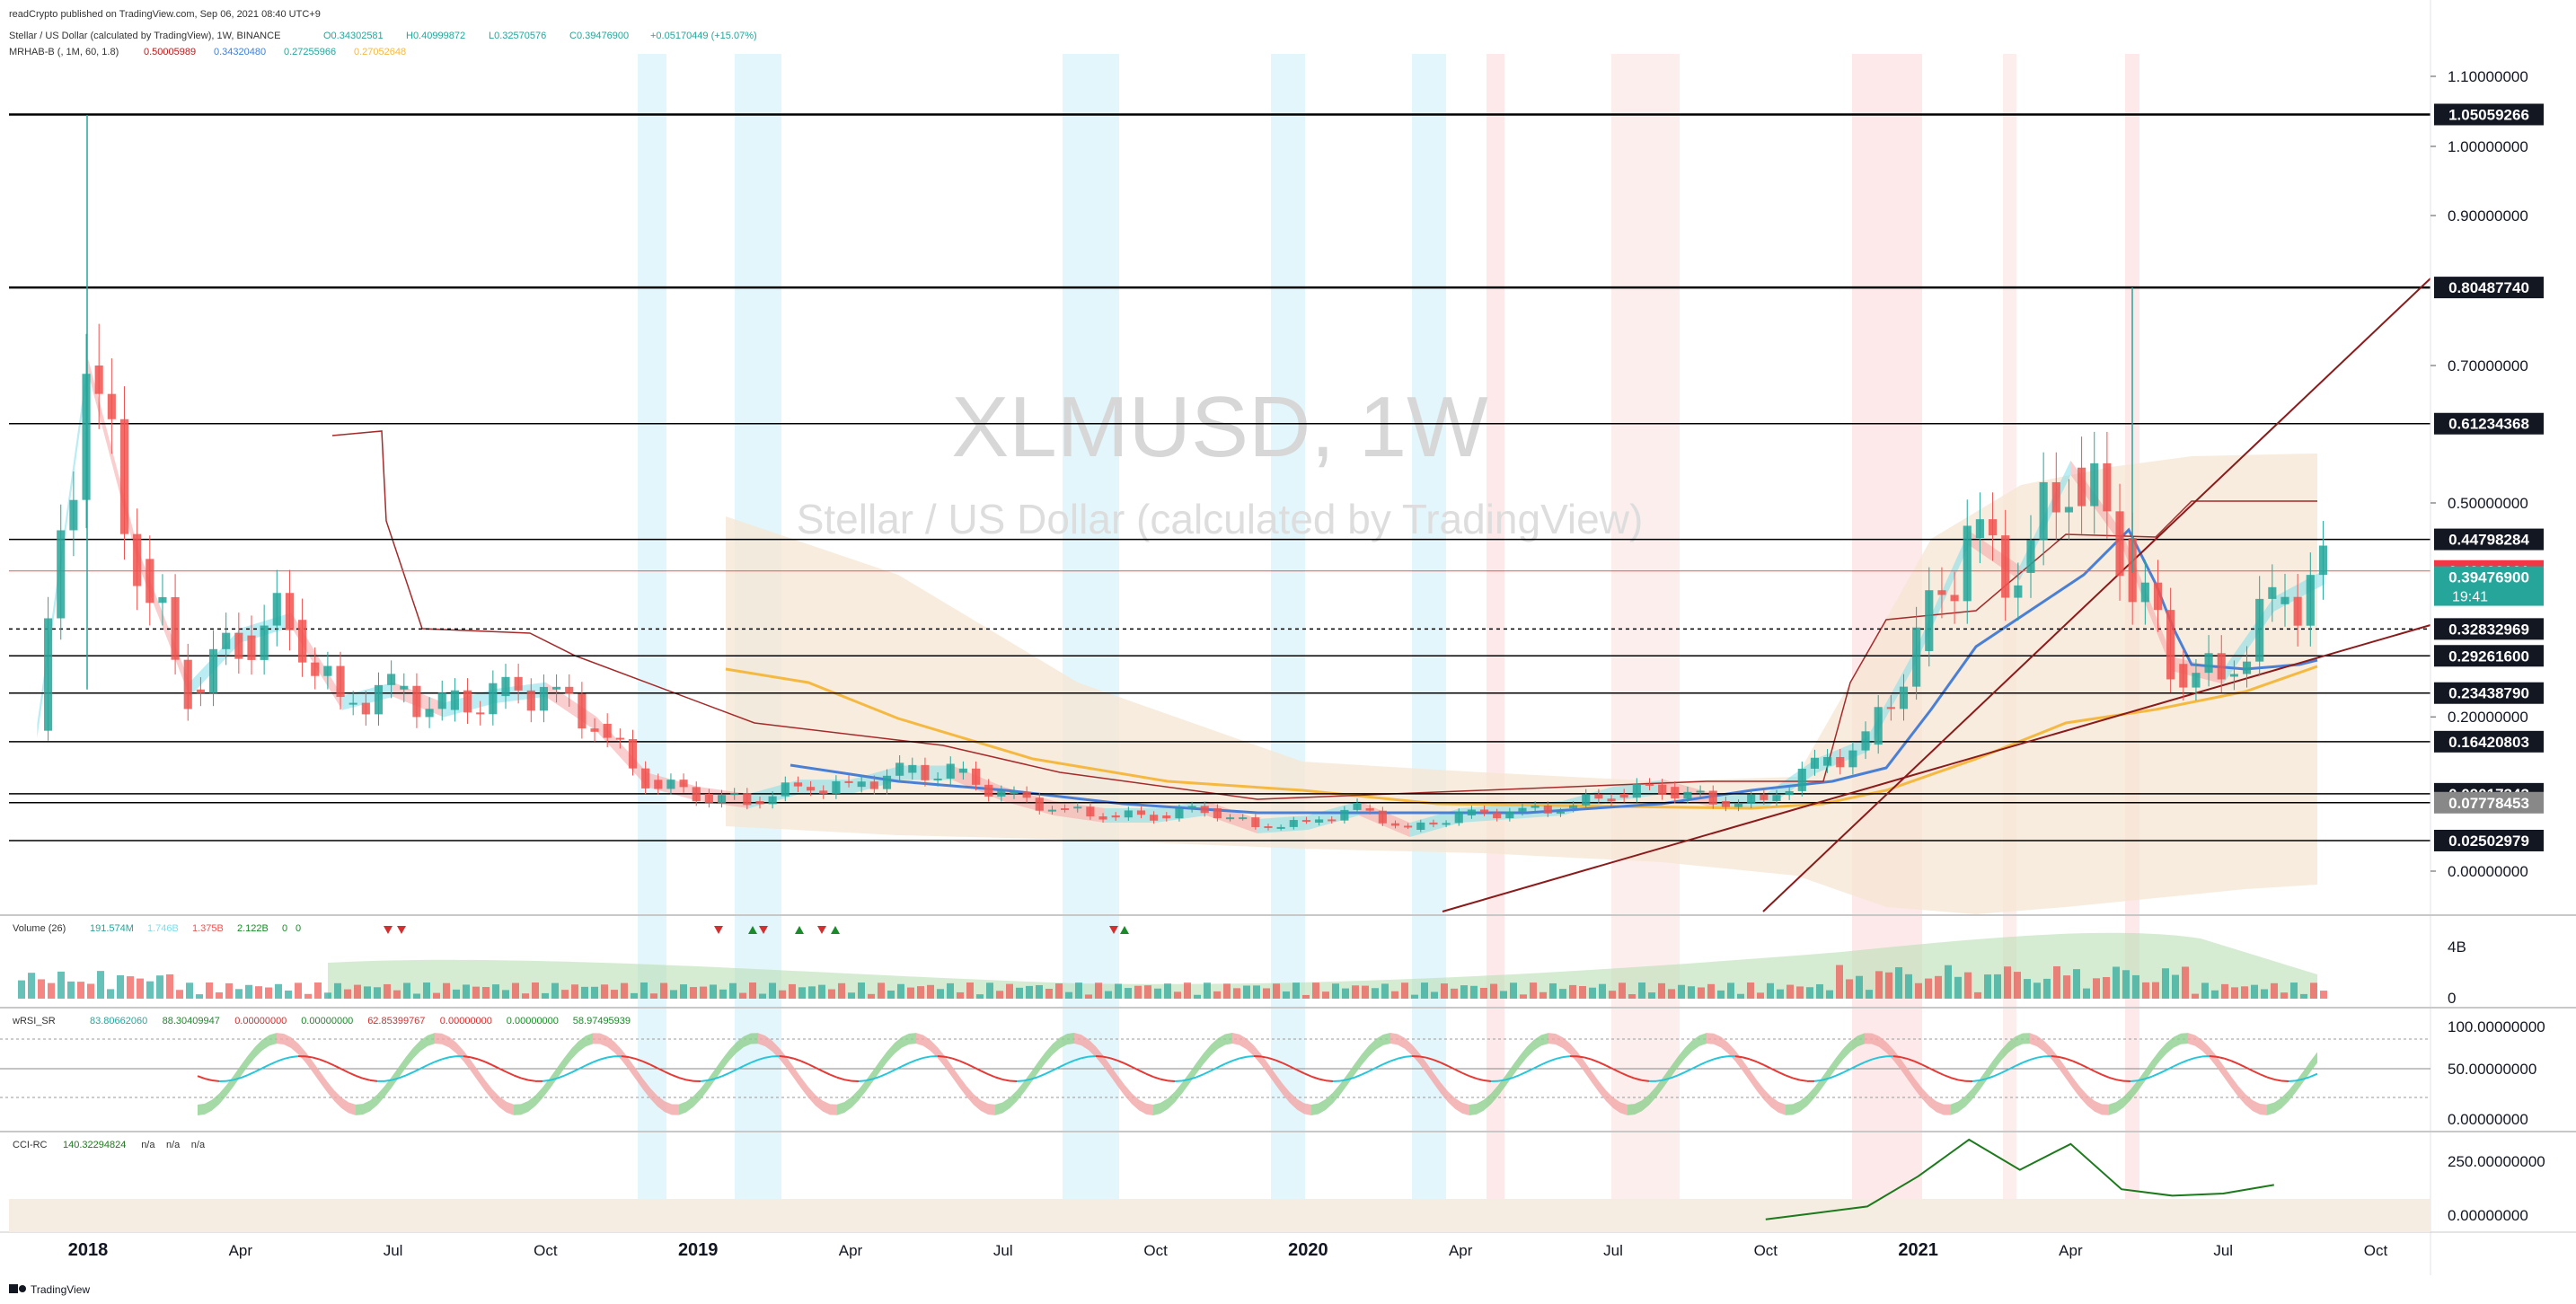  What do you see at coordinates (2488, 629) in the screenshot?
I see `level-label: 0.32832969` at bounding box center [2488, 629].